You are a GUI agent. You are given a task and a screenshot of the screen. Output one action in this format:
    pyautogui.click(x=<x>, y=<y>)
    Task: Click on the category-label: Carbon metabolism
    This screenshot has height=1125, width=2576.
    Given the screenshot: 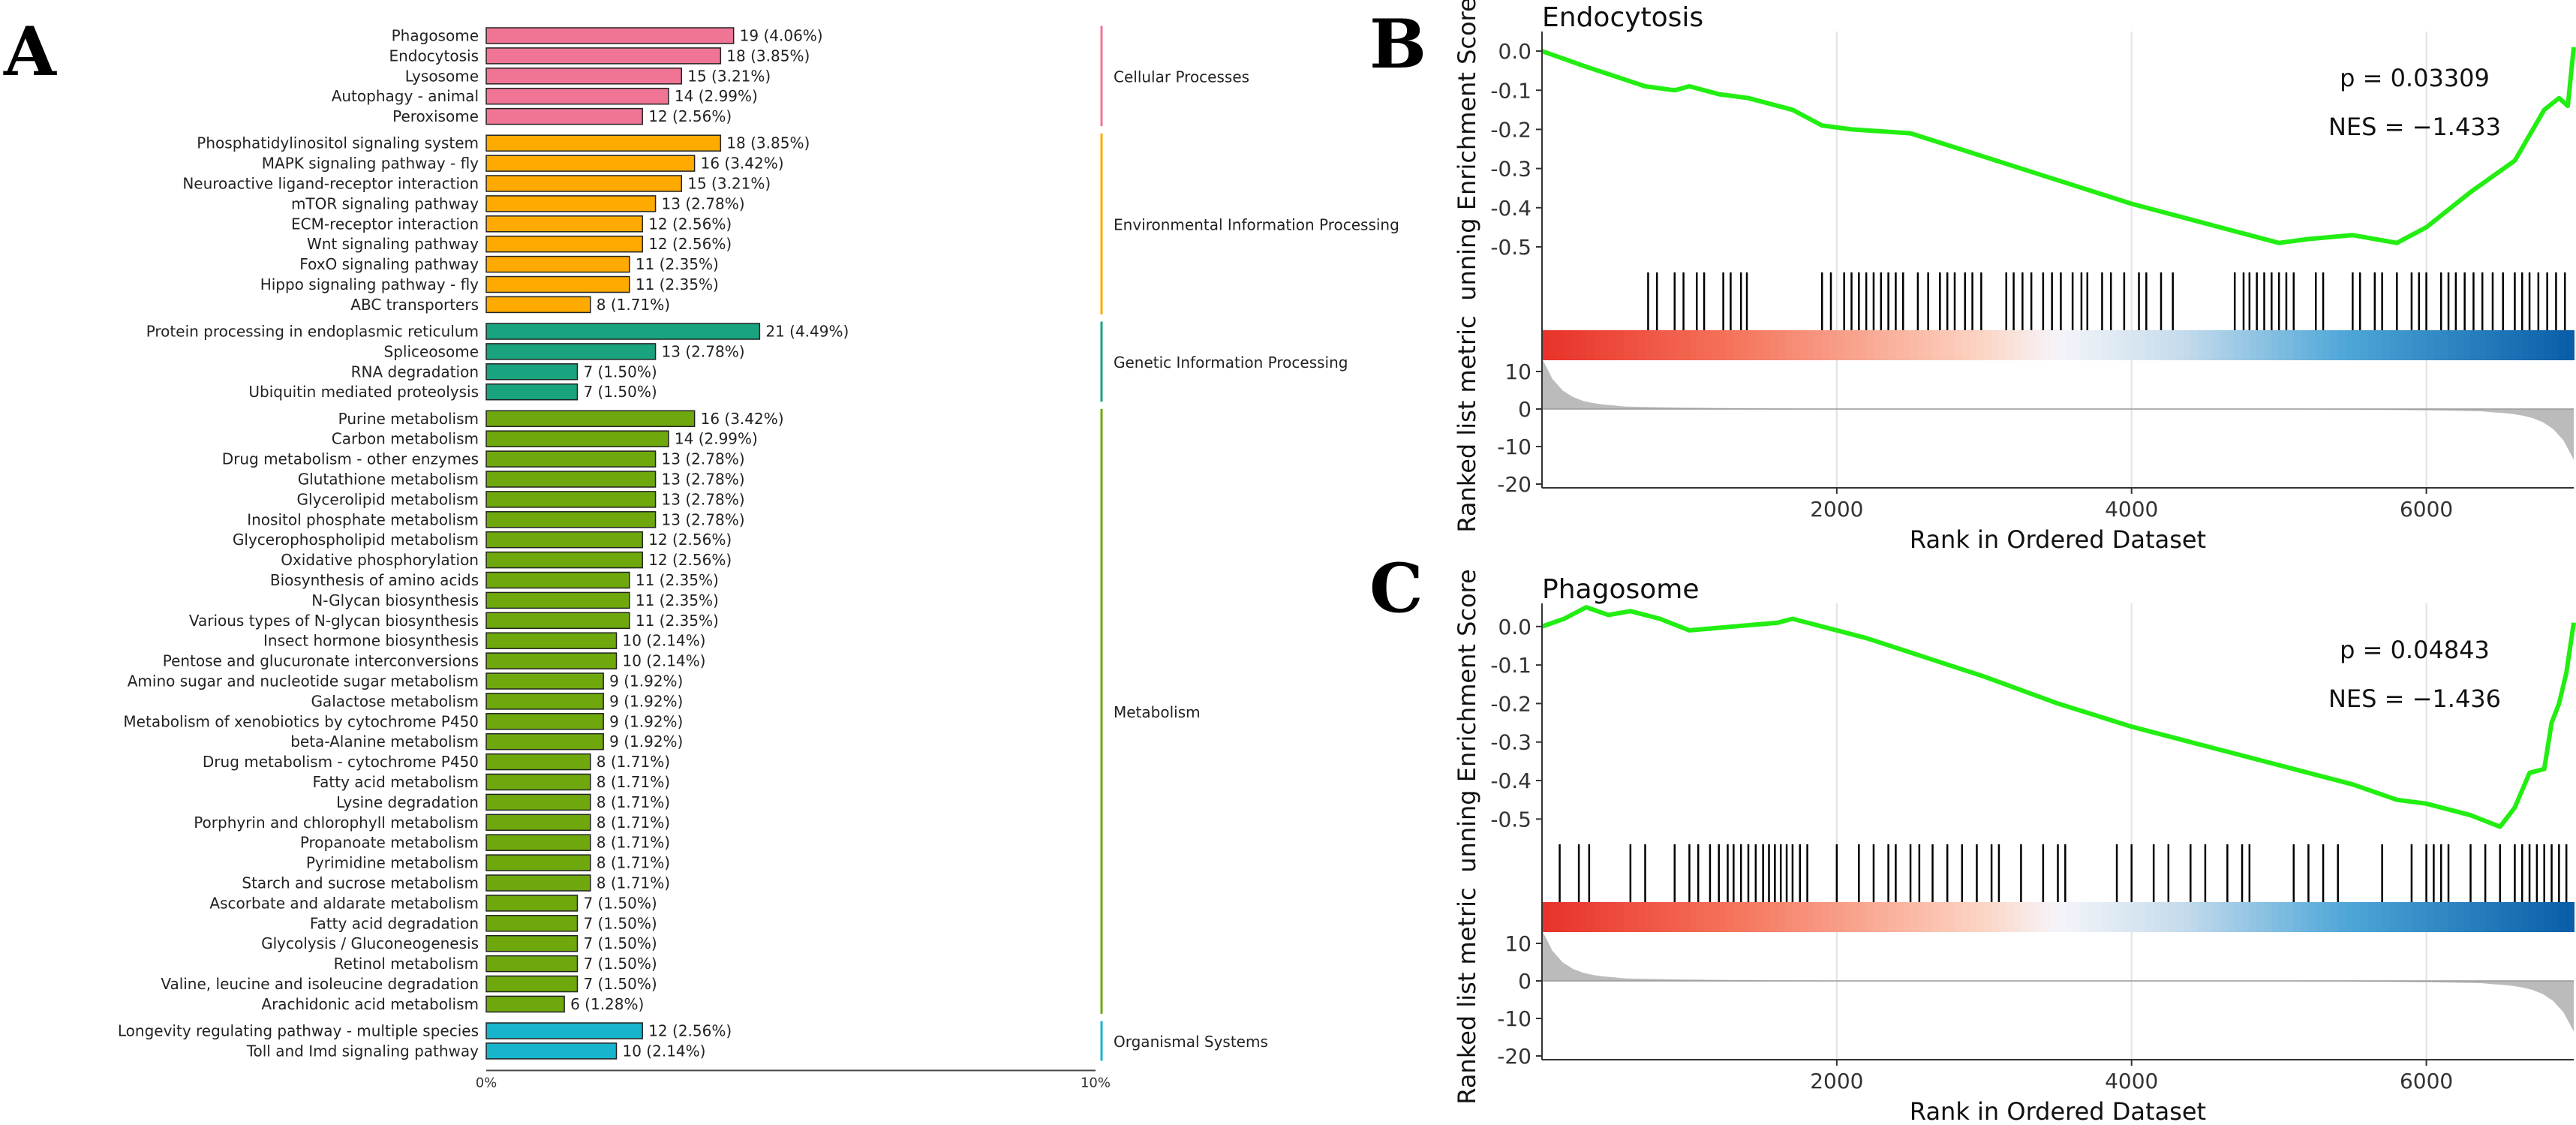 What is the action you would take?
    pyautogui.click(x=405, y=439)
    